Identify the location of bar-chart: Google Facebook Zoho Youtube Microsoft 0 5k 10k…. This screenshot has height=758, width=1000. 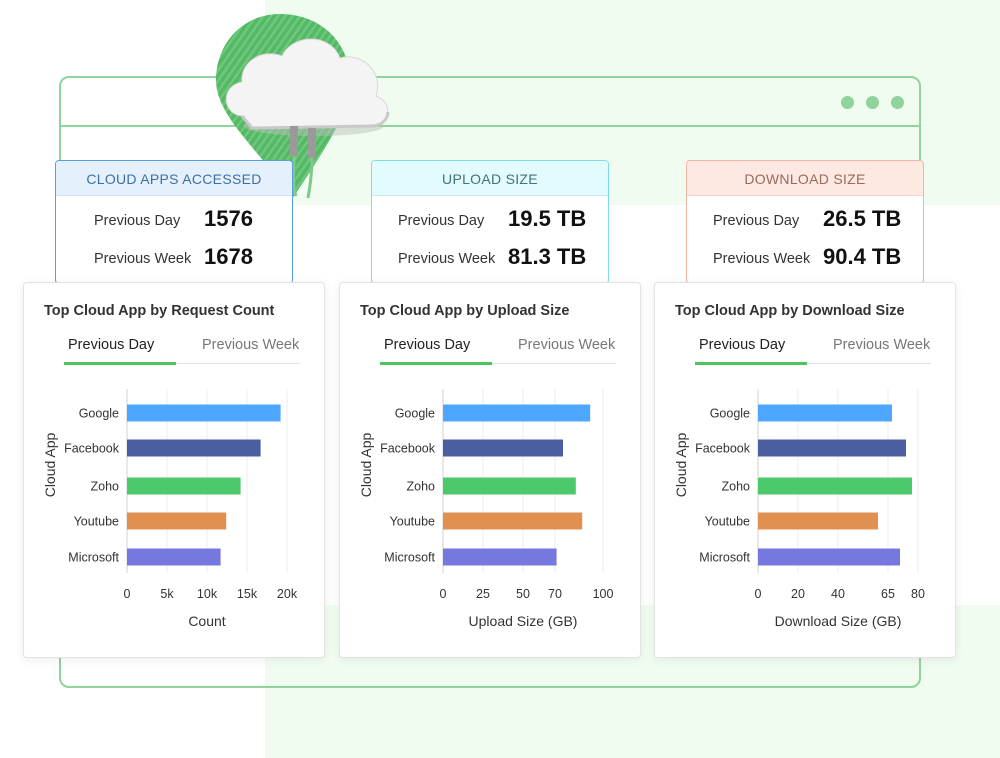
(170, 509).